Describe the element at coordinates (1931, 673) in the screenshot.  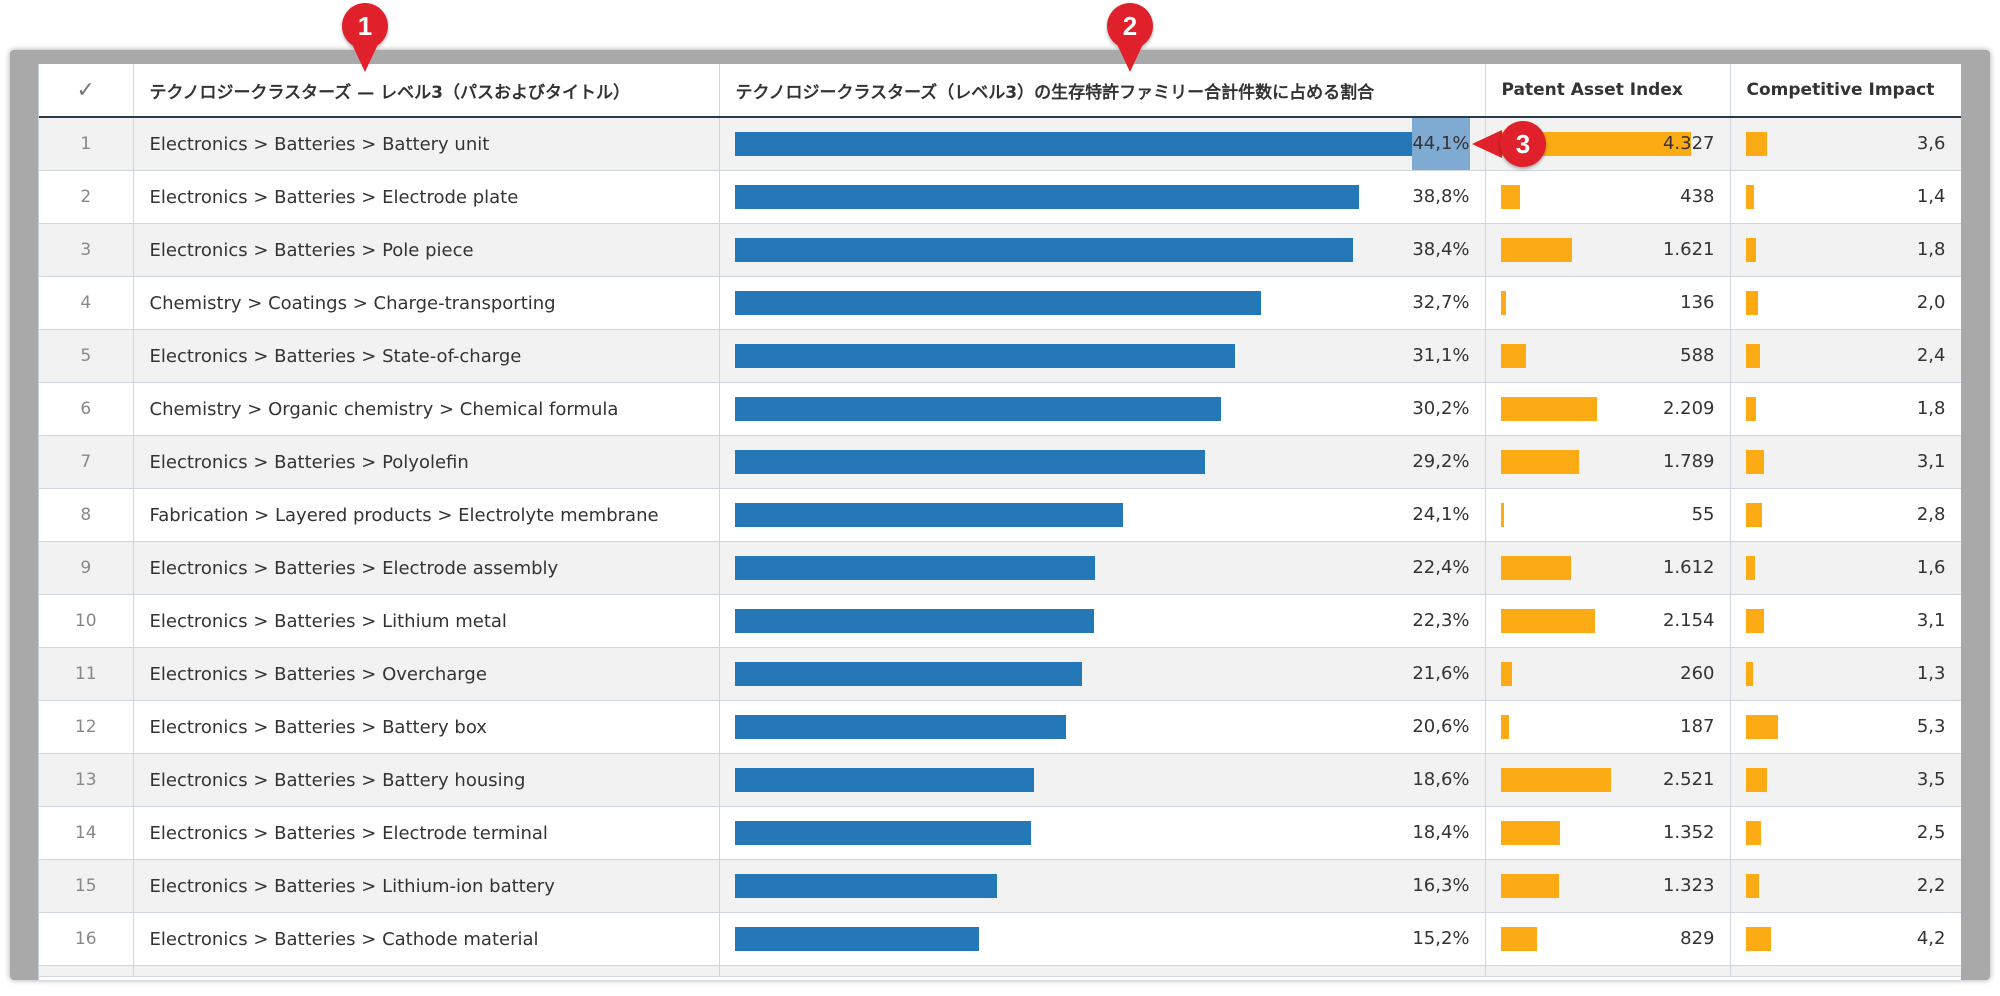
I see `ci-value: 1,3` at that location.